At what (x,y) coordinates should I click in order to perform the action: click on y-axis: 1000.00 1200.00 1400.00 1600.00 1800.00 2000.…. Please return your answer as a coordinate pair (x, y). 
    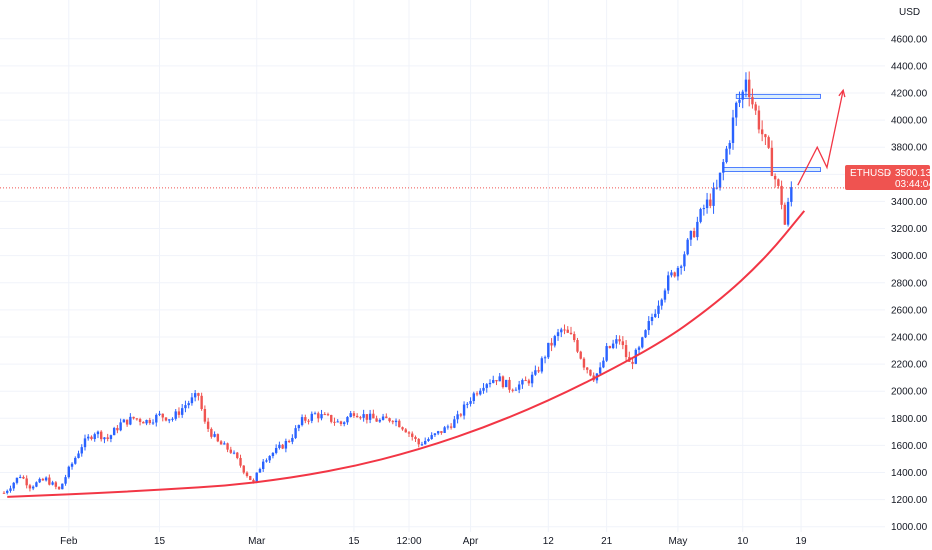
    Looking at the image, I should click on (909, 283).